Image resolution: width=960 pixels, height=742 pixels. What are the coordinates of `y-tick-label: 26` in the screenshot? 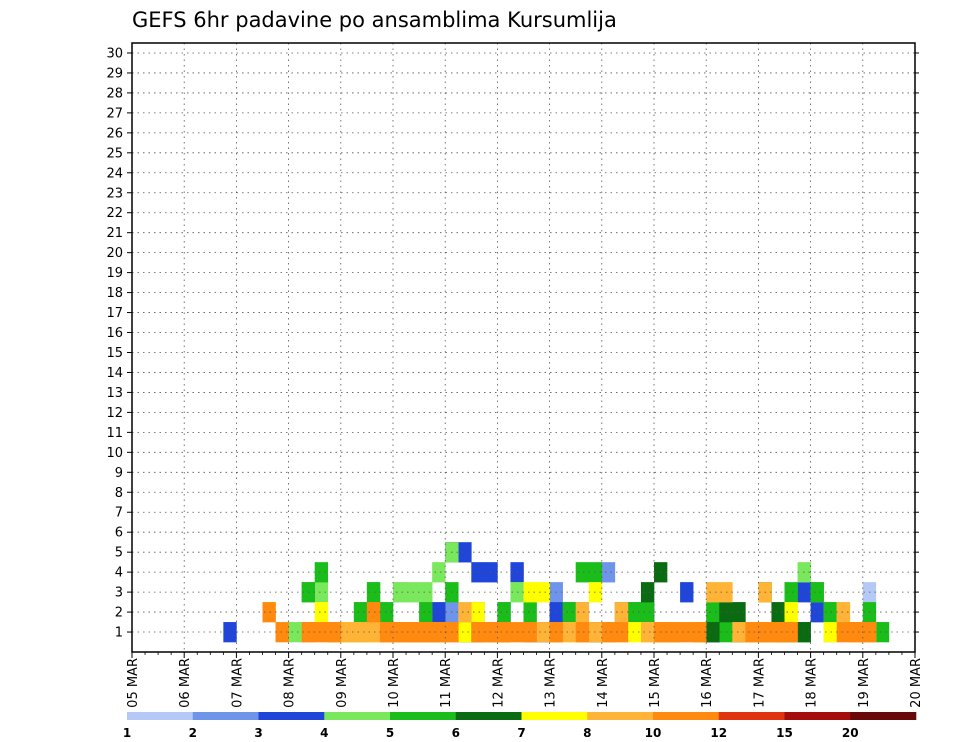 It's located at (114, 133).